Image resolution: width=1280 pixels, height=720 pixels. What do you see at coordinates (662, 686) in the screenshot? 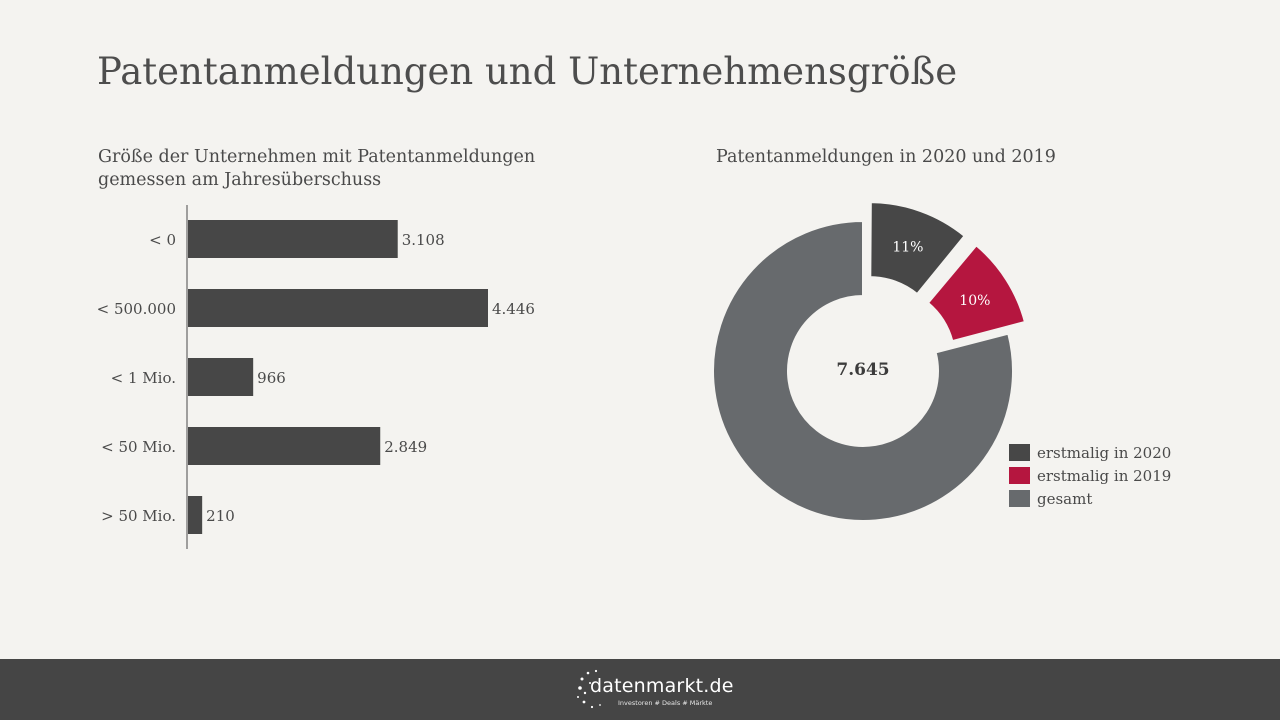
I see `logo-text: datenmarkt.de` at bounding box center [662, 686].